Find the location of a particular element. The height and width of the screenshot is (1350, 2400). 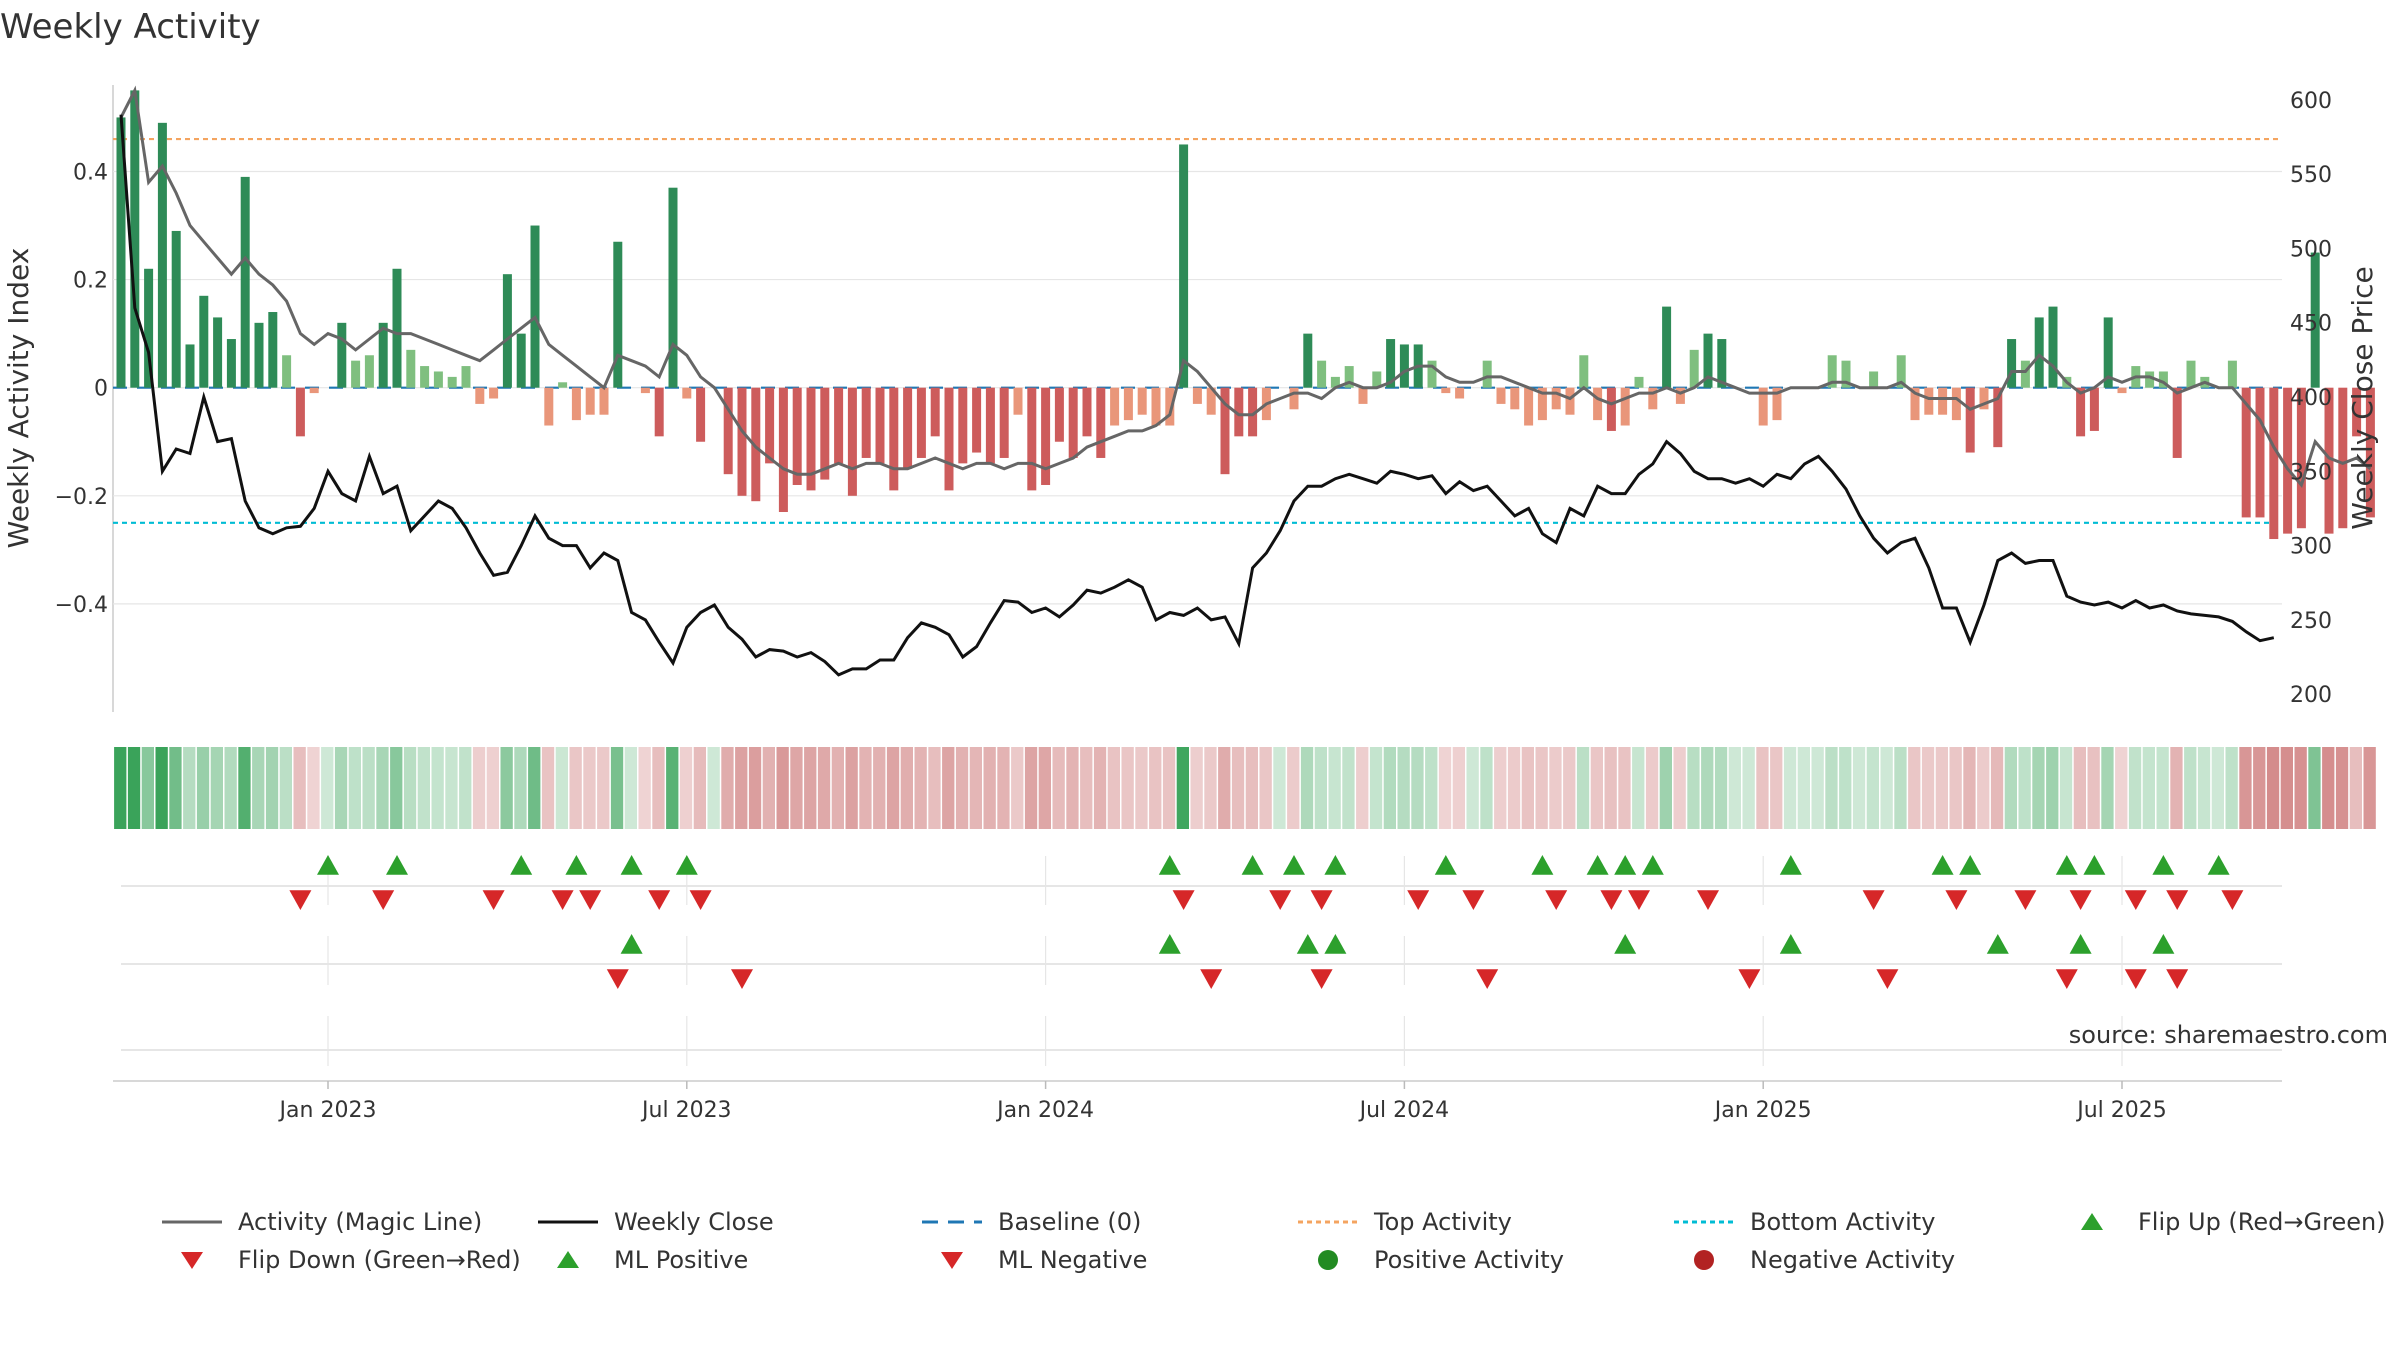

y-tick-label: −0.2 is located at coordinates (81, 497).